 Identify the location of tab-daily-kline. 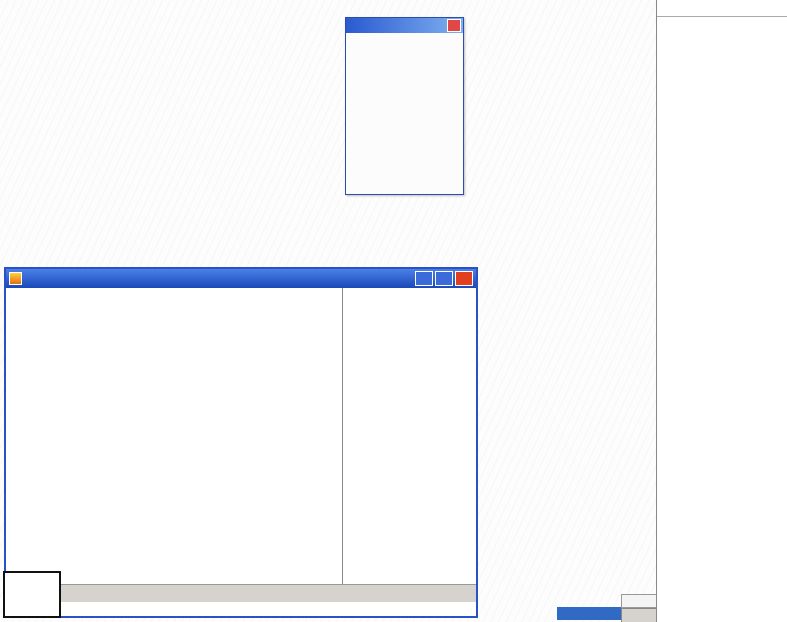
(639, 615).